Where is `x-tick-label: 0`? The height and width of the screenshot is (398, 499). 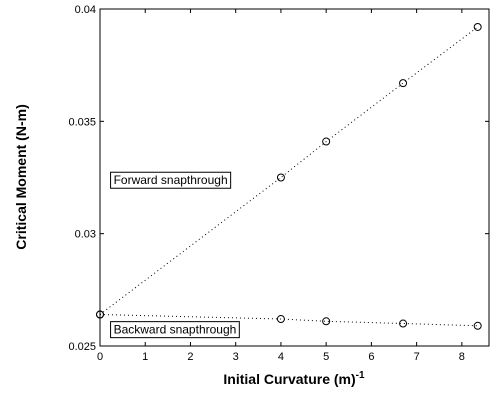
x-tick-label: 0 is located at coordinates (100, 357).